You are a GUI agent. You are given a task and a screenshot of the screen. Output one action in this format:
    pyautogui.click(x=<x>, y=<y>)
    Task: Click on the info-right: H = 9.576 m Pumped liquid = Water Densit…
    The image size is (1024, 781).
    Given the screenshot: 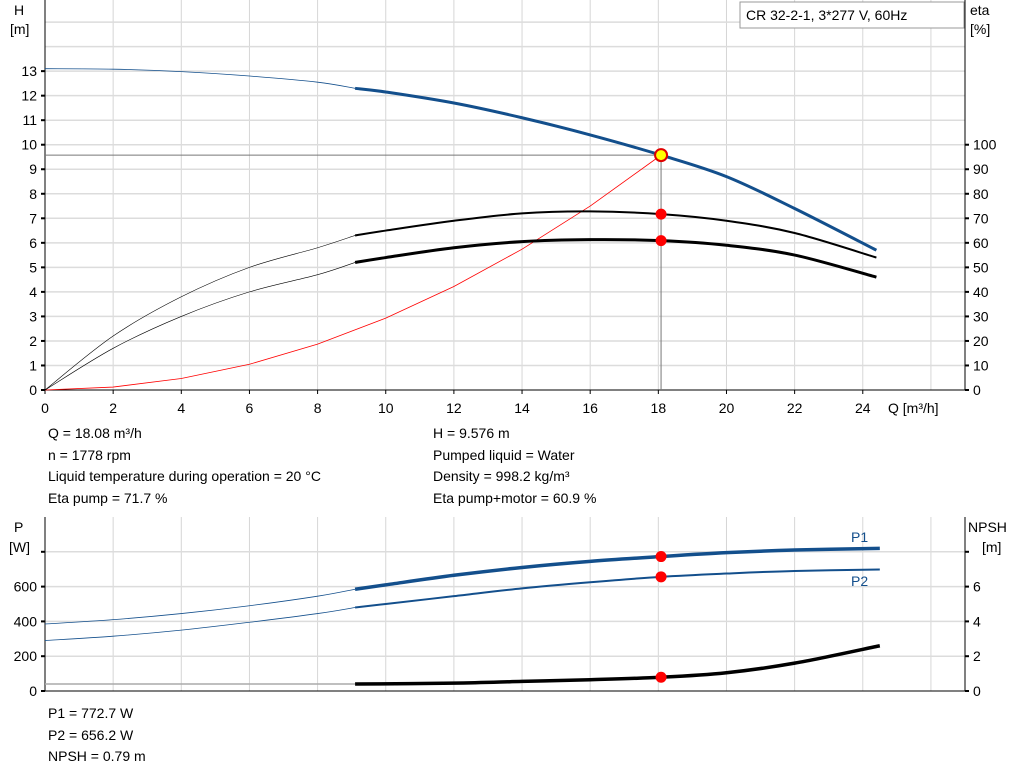 What is the action you would take?
    pyautogui.click(x=514, y=466)
    